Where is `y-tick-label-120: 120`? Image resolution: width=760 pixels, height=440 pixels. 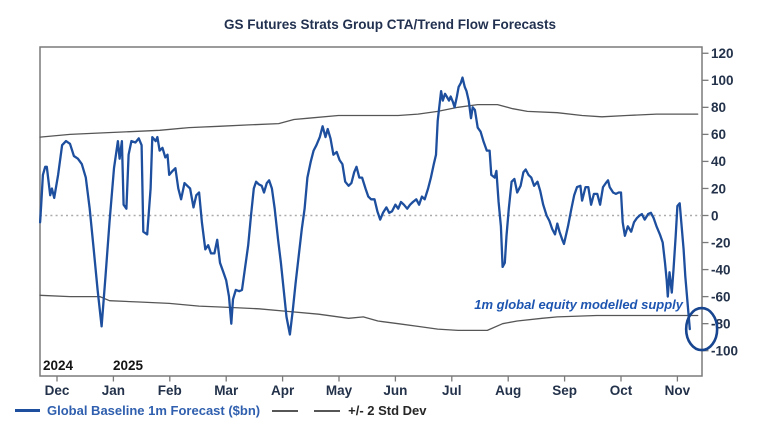
y-tick-label-120: 120 is located at coordinates (722, 53).